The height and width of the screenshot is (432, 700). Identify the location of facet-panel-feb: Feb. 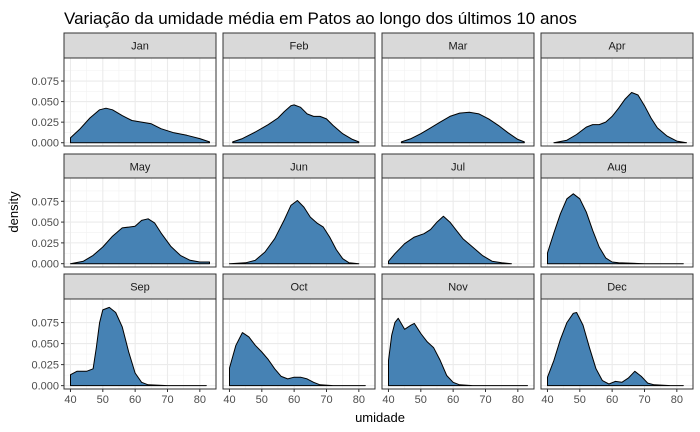
(299, 89).